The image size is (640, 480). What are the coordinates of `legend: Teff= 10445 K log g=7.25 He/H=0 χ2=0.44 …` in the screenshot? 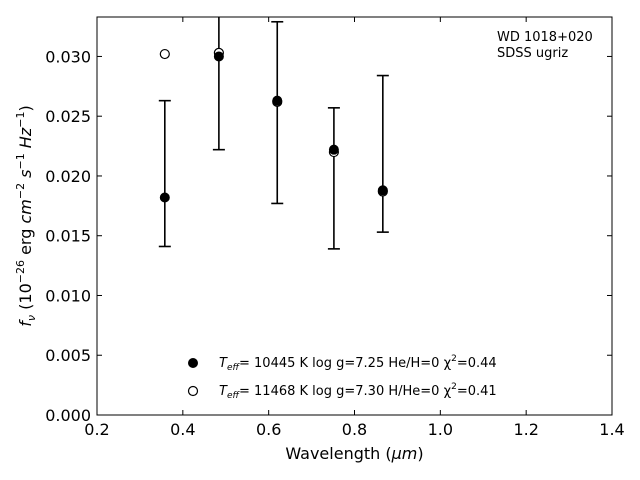 It's located at (342, 377).